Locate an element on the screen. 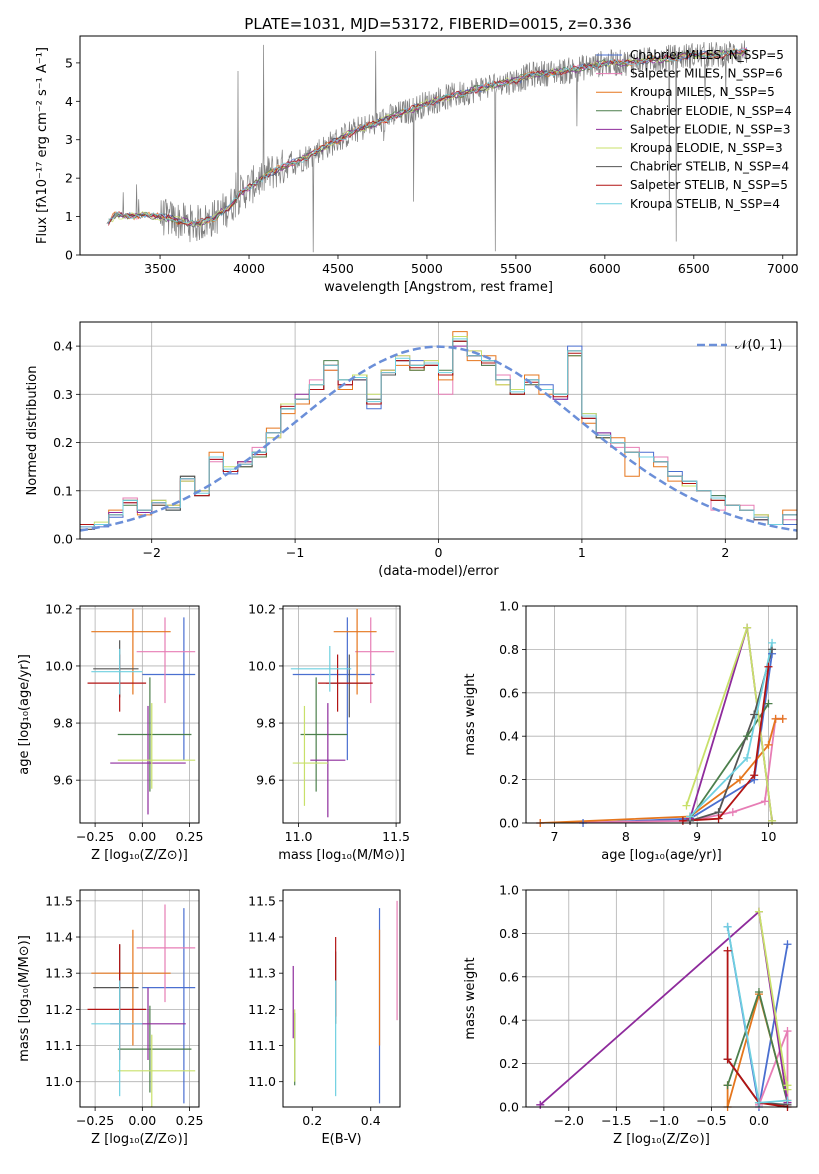 The image size is (819, 1174). spectrum-plot-area is located at coordinates (427, 146).